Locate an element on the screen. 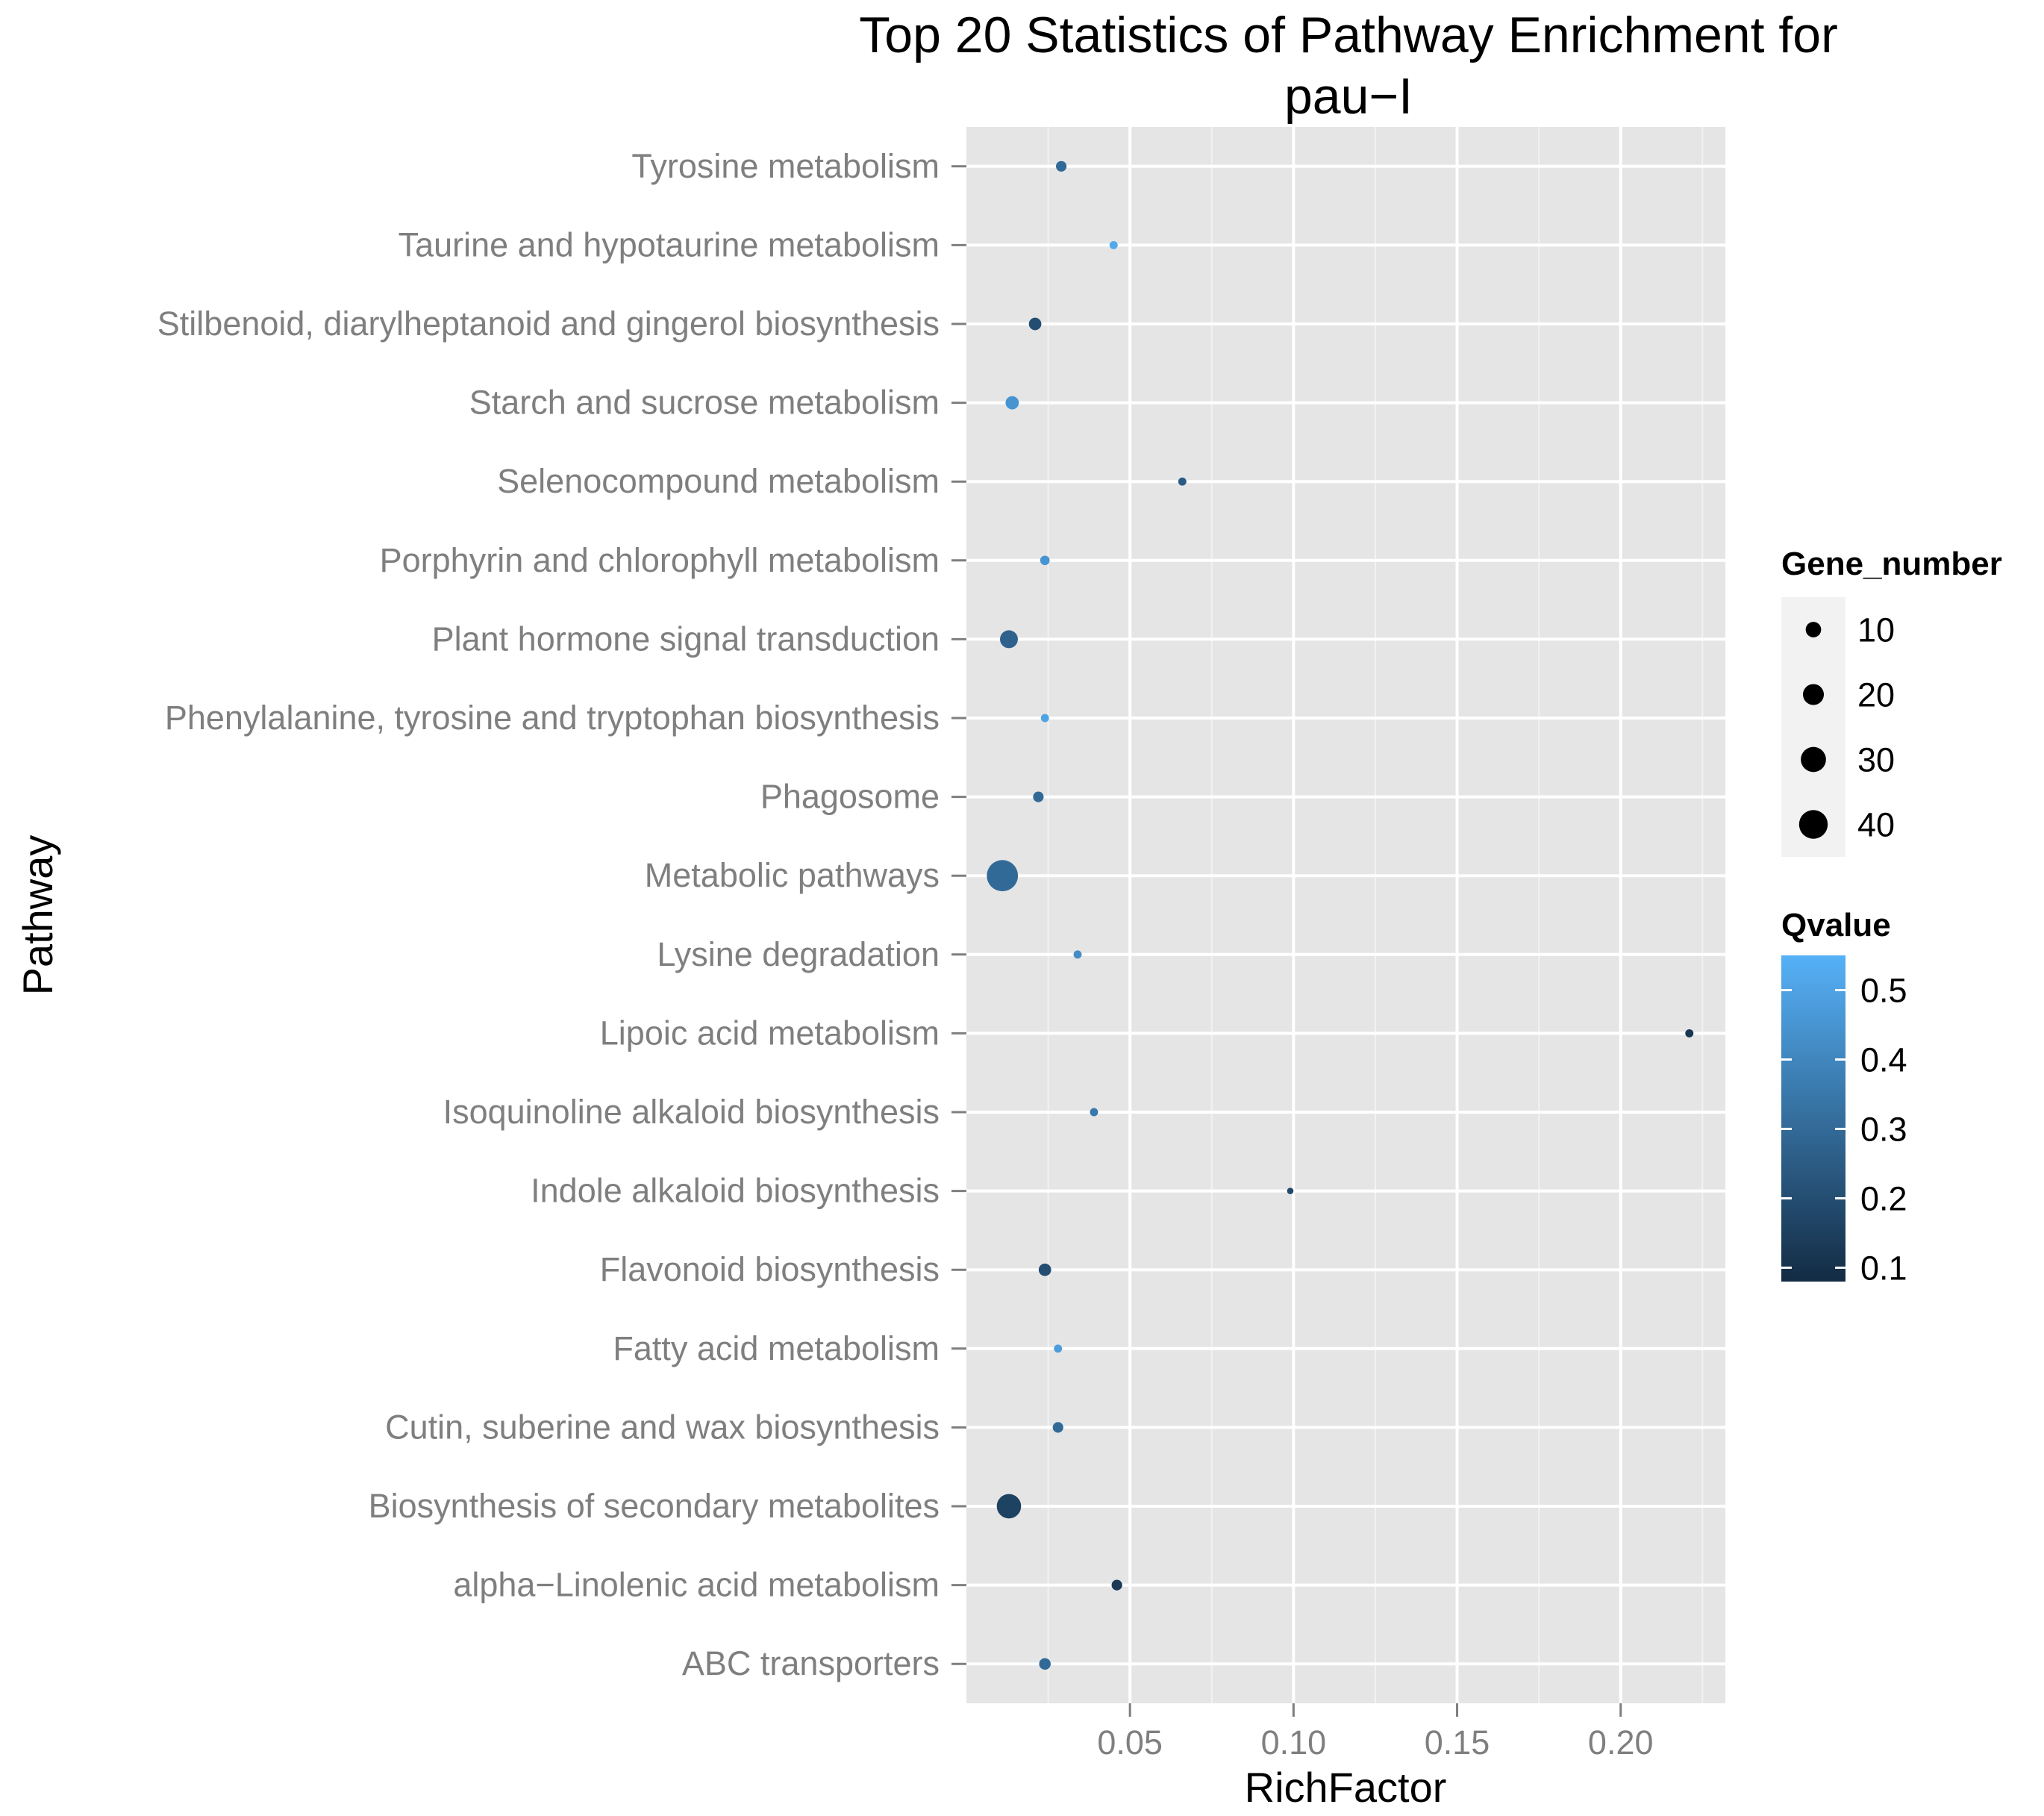 The width and height of the screenshot is (2044, 1816). color-legend-ticks: 0.1 0.2 0.3 0.4 0.5 is located at coordinates (1844, 1129).